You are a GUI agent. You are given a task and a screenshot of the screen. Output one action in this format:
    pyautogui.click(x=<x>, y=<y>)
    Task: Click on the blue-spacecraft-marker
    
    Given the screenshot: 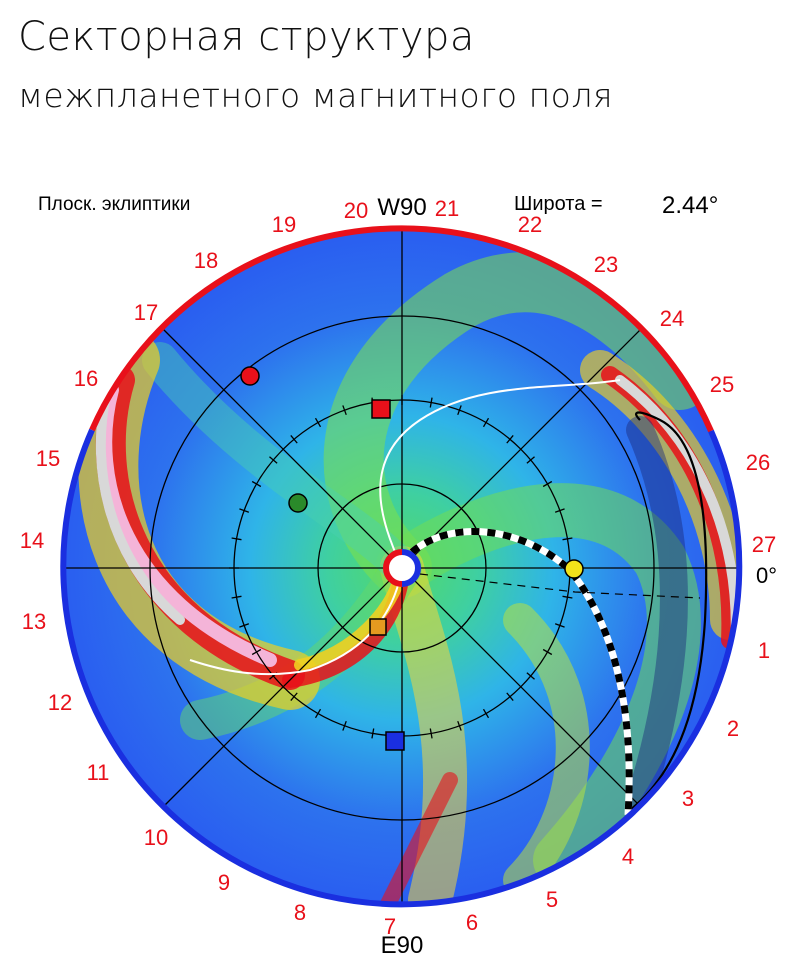 What is the action you would take?
    pyautogui.click(x=395, y=741)
    